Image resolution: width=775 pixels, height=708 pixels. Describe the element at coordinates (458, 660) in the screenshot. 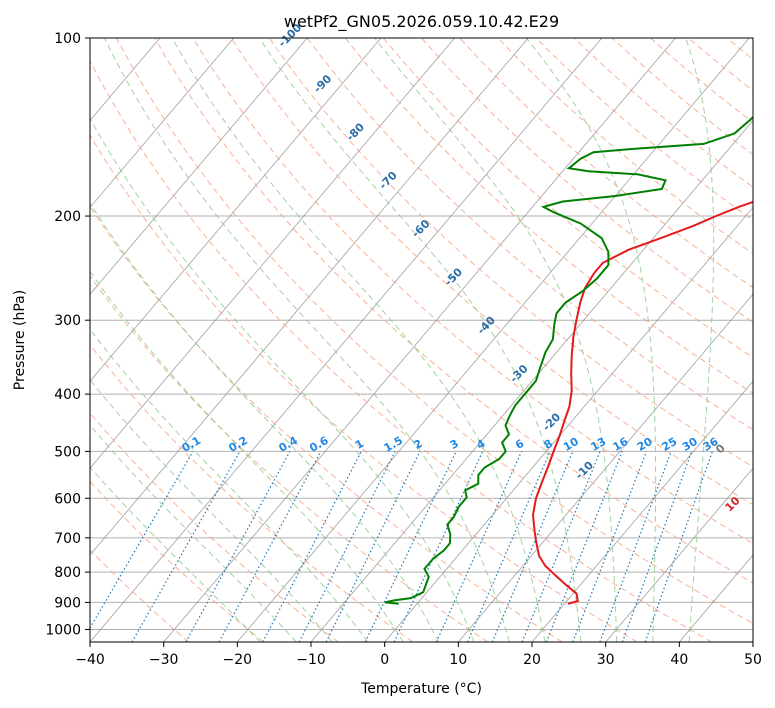

I see `x-tick-label: 10` at that location.